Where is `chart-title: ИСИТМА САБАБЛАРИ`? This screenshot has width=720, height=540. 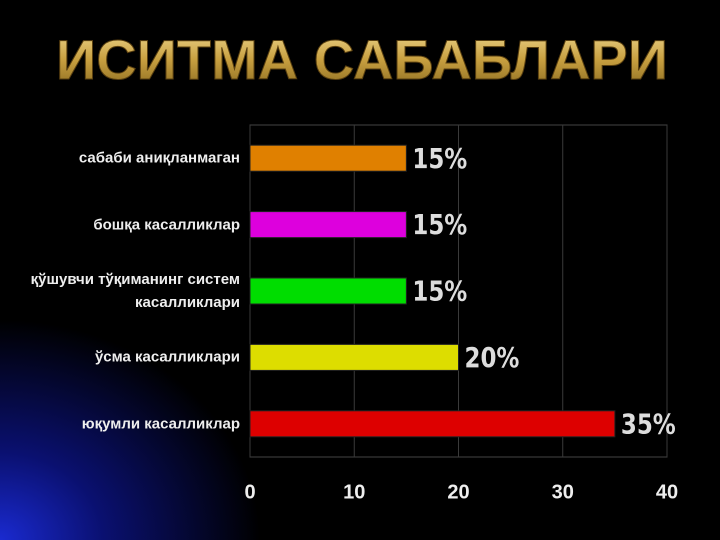 chart-title: ИСИТМА САБАБЛАРИ is located at coordinates (362, 59).